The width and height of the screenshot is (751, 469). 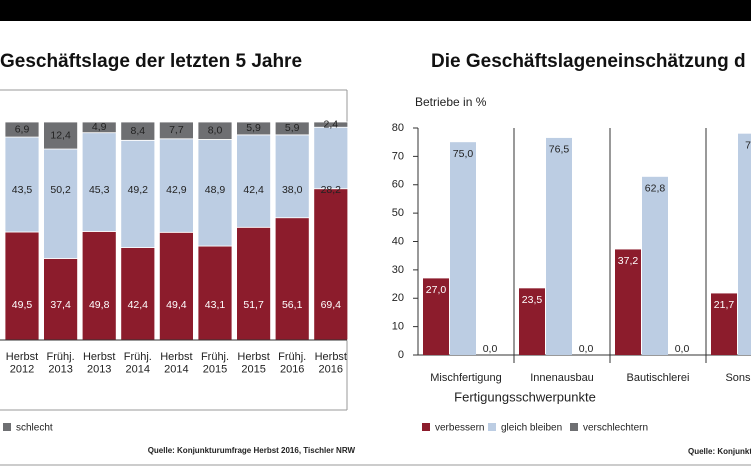 I want to click on y-tick-label: 30, so click(x=398, y=270).